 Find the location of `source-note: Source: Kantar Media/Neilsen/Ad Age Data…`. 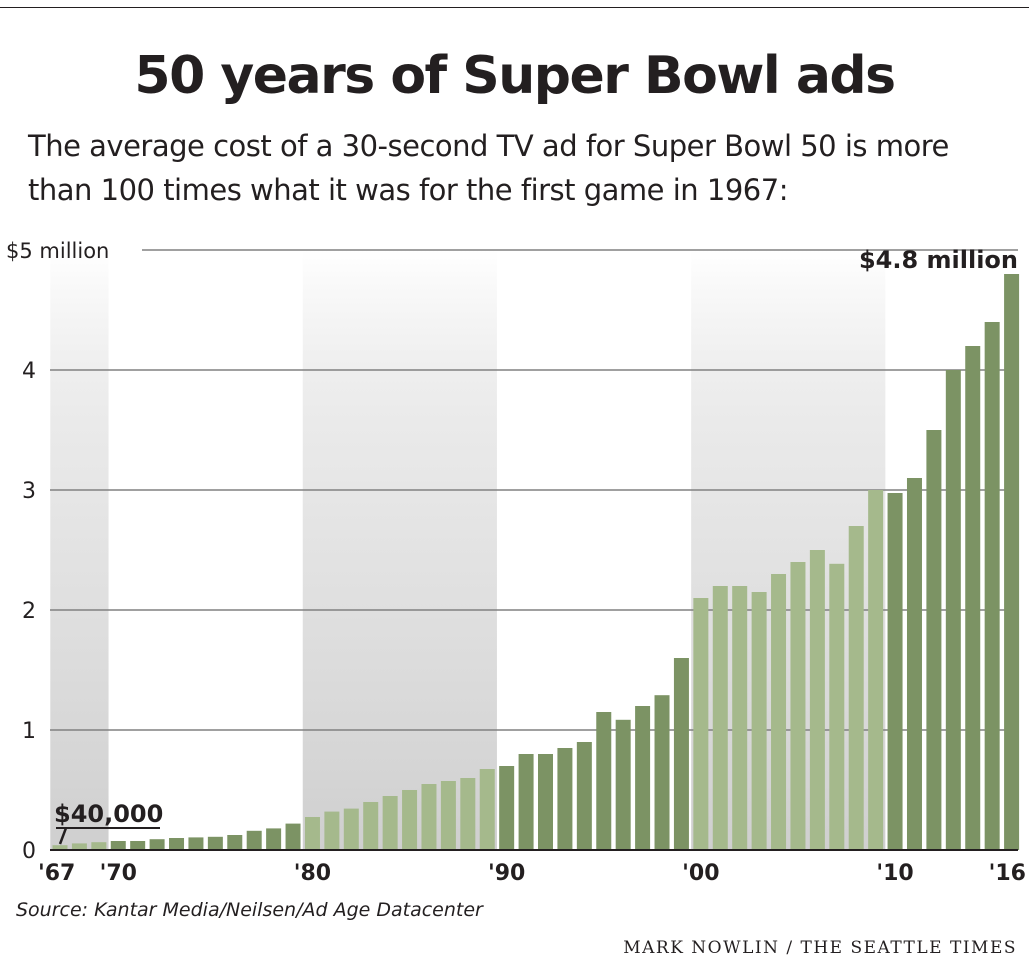

source-note: Source: Kantar Media/Neilsen/Ad Age Data… is located at coordinates (249, 910).